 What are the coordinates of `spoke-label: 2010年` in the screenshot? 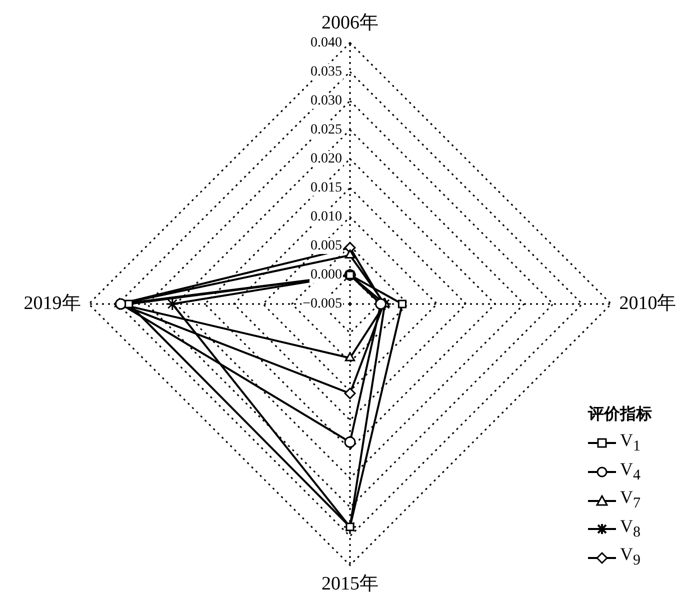 It's located at (647, 303).